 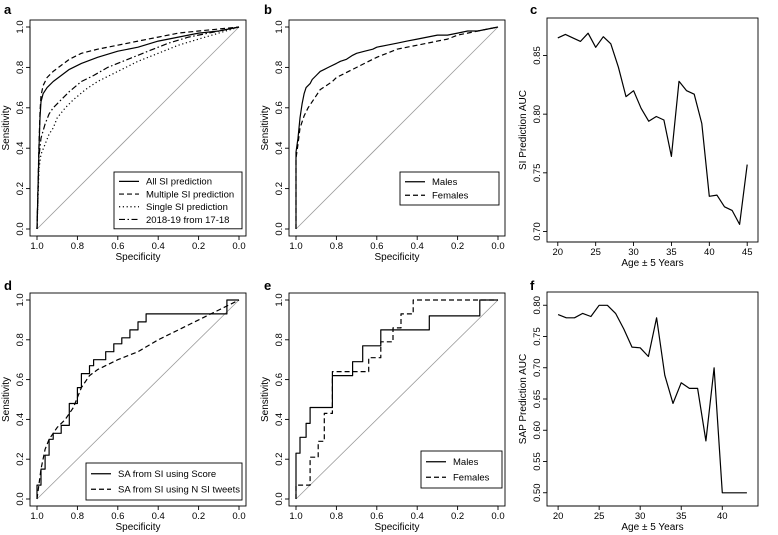 What do you see at coordinates (633, 252) in the screenshot?
I see `x-tick-label: 30` at bounding box center [633, 252].